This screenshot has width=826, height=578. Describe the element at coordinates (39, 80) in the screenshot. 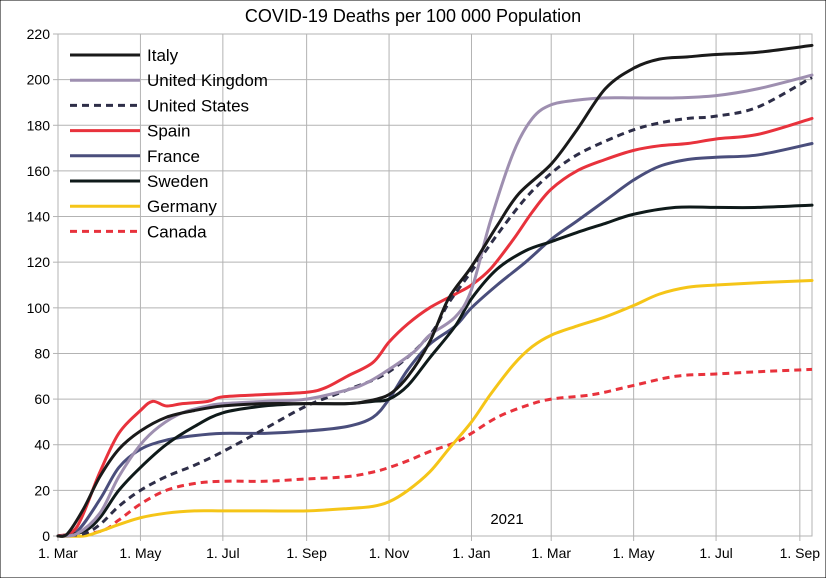

I see `y-tick-label: 200` at that location.